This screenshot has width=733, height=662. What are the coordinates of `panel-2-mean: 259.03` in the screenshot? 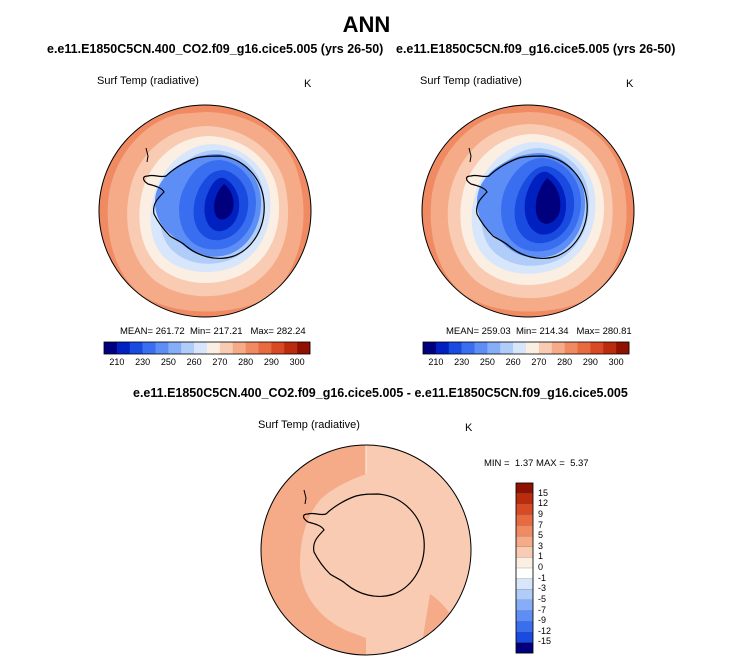 It's located at (496, 331).